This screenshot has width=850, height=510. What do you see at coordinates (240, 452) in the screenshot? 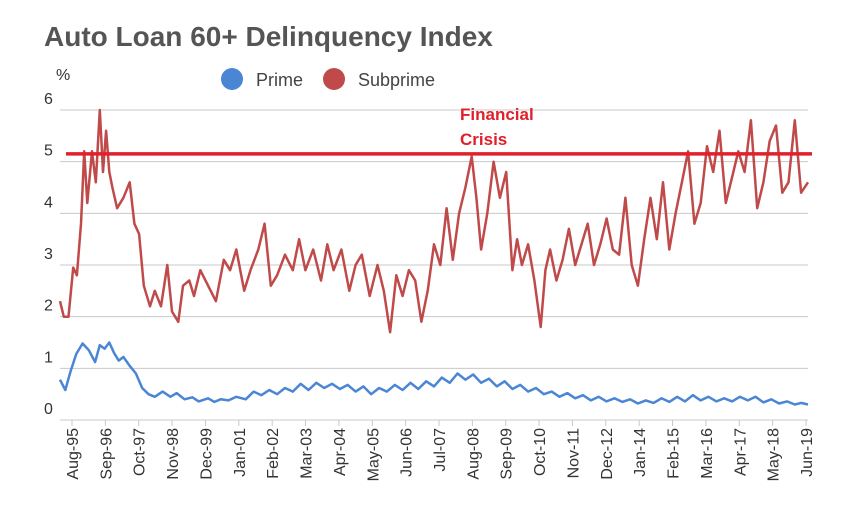
I see `x-tick-label: Jan-01` at bounding box center [240, 452].